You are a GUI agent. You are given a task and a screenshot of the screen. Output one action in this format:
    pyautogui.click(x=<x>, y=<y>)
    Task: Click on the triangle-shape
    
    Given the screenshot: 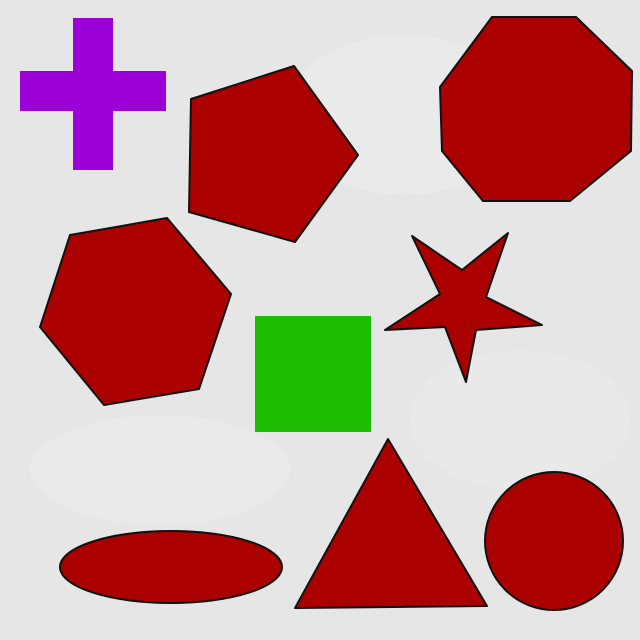 What is the action you would take?
    pyautogui.click(x=391, y=523)
    